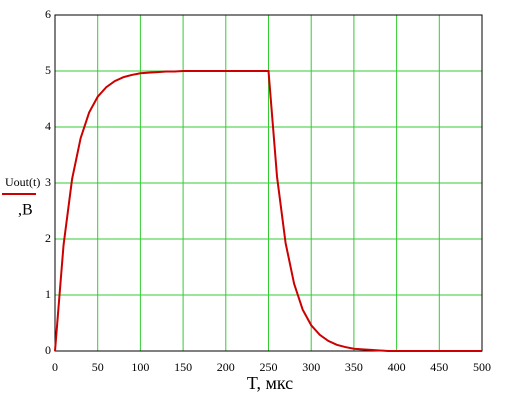 This screenshot has height=406, width=511. What do you see at coordinates (48, 14) in the screenshot?
I see `y-tick-label: 6` at bounding box center [48, 14].